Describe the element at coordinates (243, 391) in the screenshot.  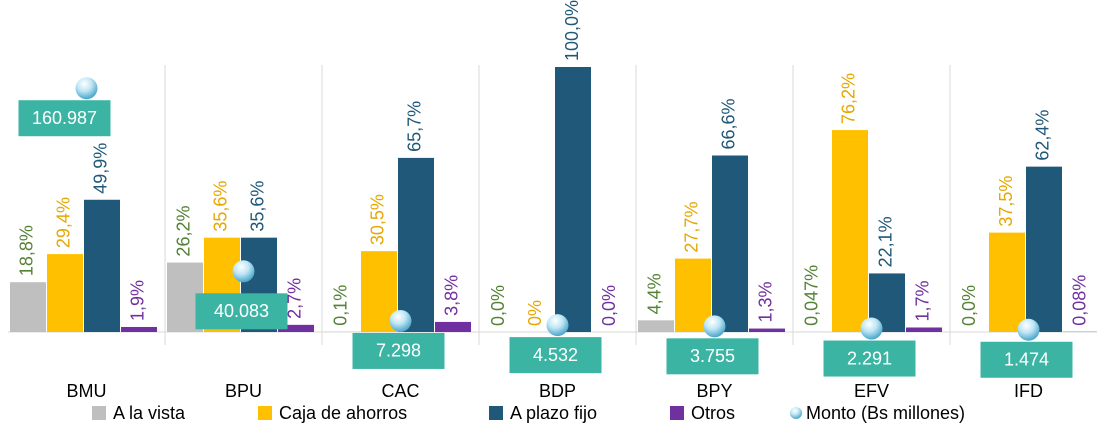
I see `x-tick-label: BPU` at that location.